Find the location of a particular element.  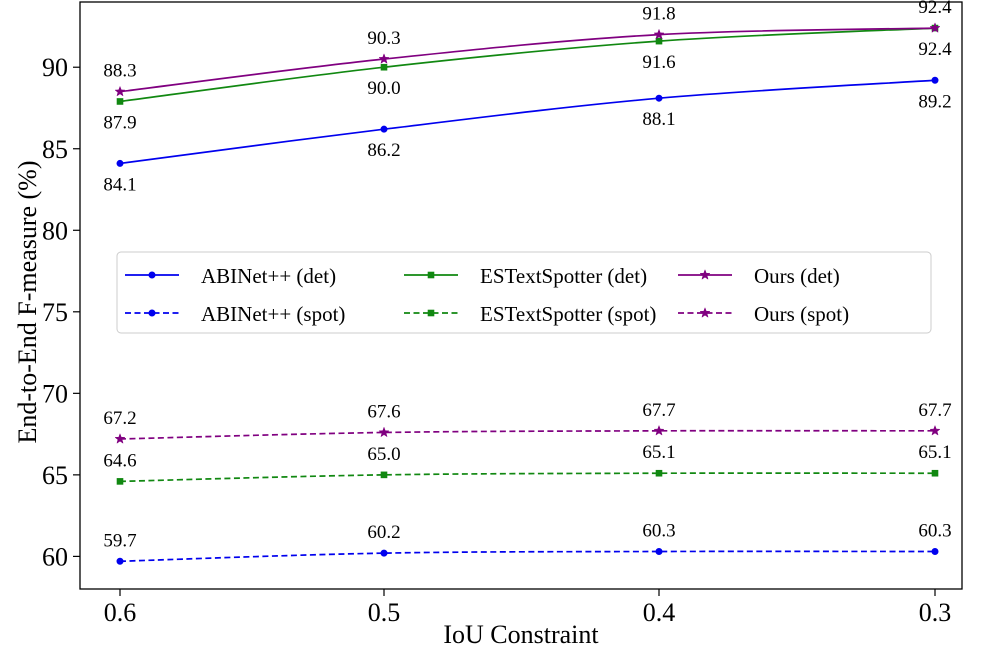

series-line-estextspotter-det is located at coordinates (527, 65).